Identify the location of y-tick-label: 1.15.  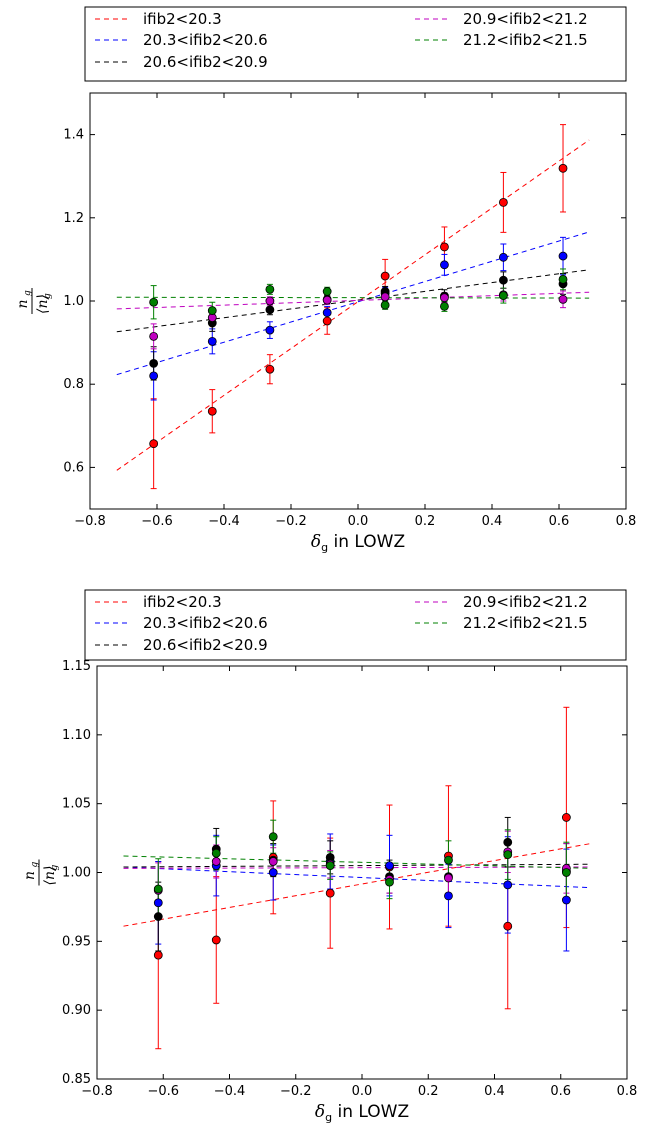
(76, 666).